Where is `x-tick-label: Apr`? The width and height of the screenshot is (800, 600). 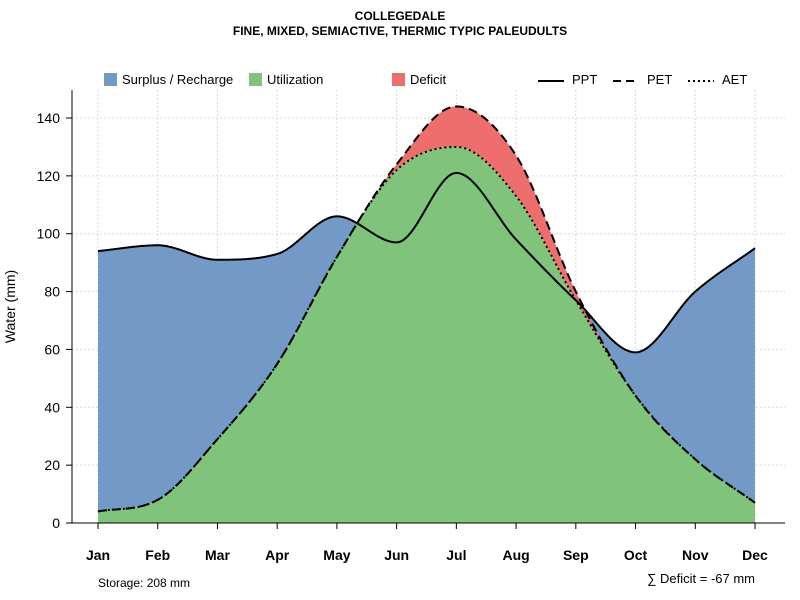
x-tick-label: Apr is located at coordinates (277, 555).